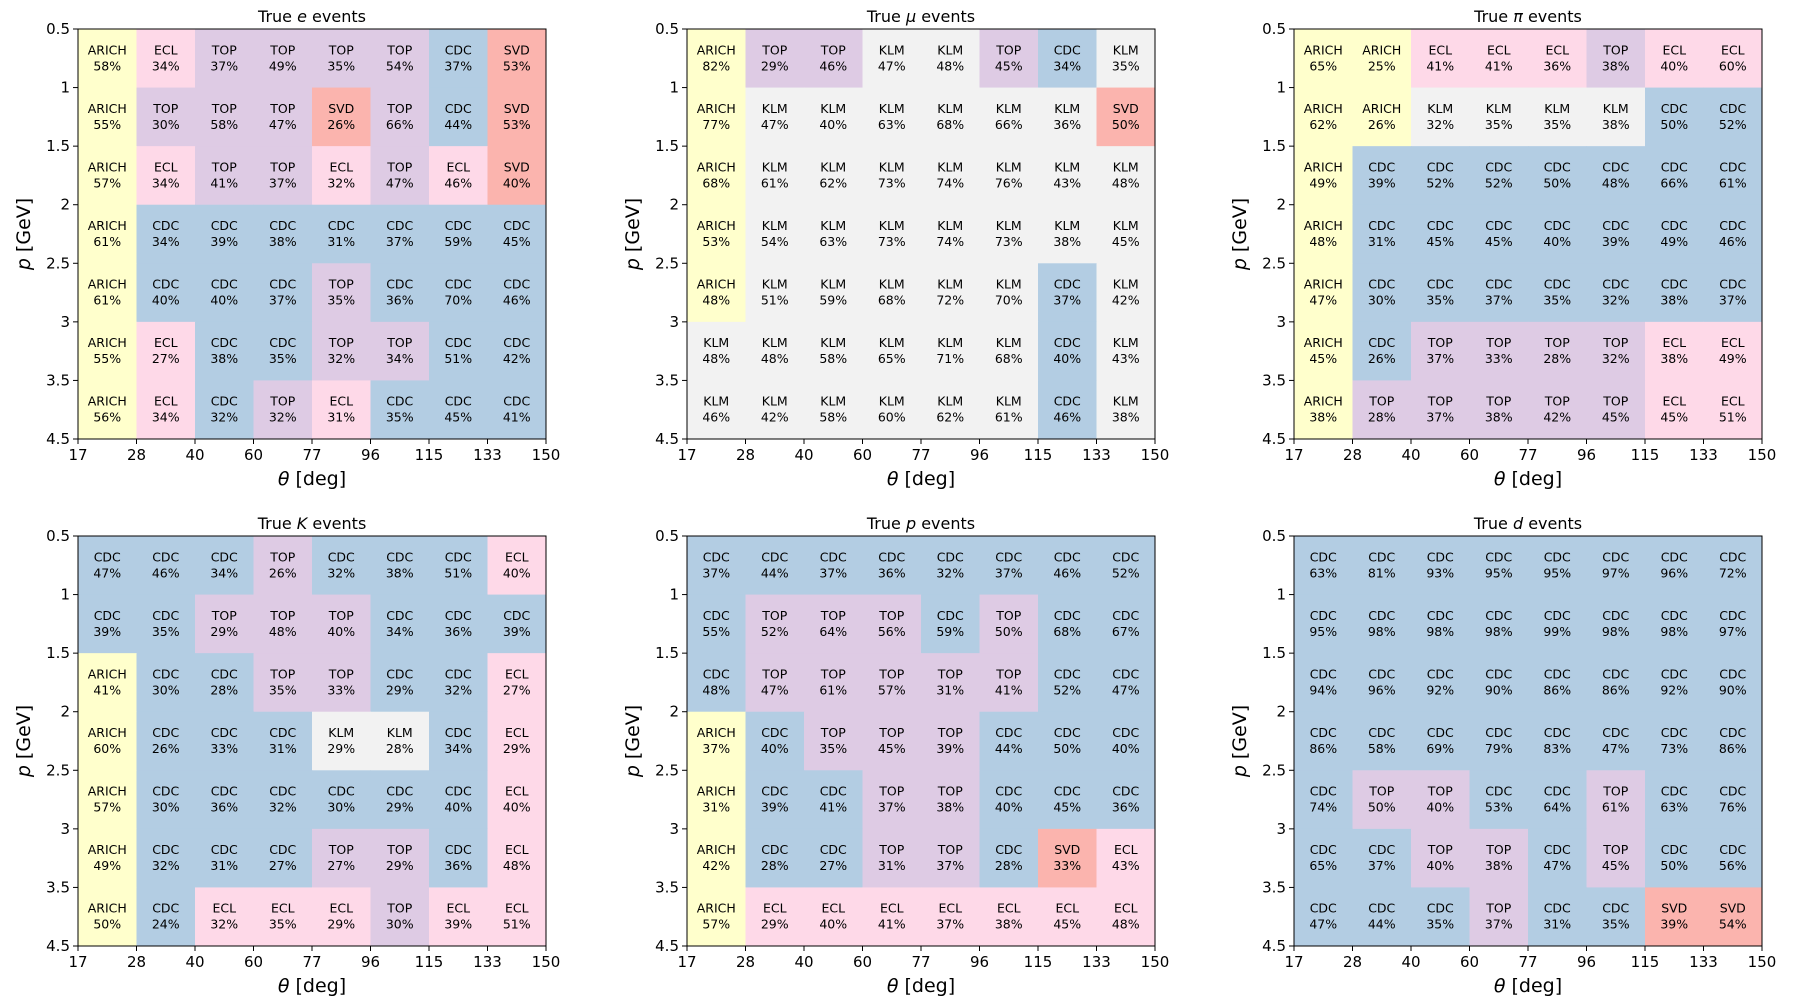 This screenshot has height=1000, width=1800. What do you see at coordinates (1440, 564) in the screenshot?
I see `cell-label: CDC 93%` at bounding box center [1440, 564].